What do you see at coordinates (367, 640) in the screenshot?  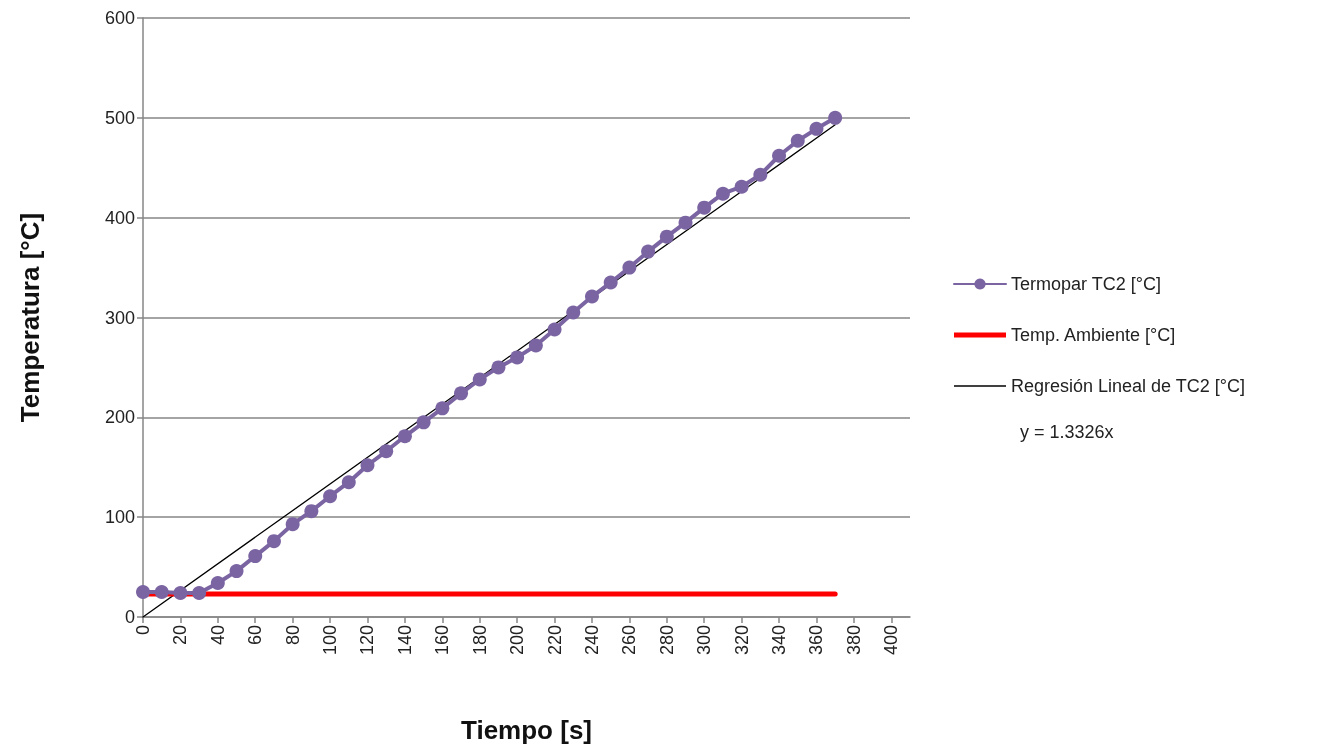 I see `x-tick-label: 120` at bounding box center [367, 640].